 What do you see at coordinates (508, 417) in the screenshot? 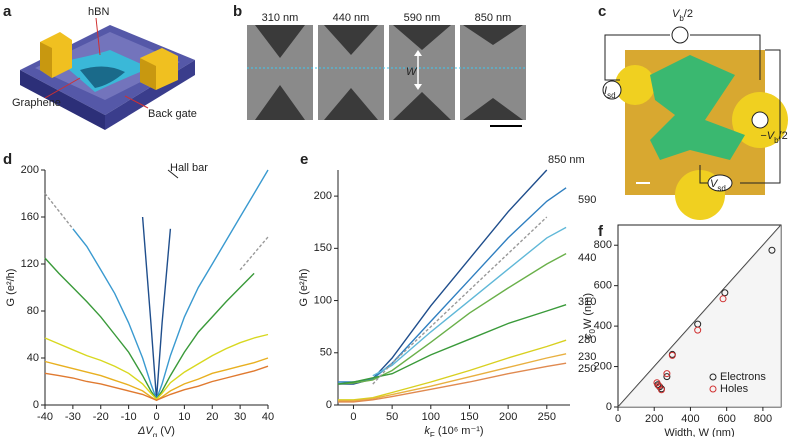
I see `x-tick-label: 200` at bounding box center [508, 417].